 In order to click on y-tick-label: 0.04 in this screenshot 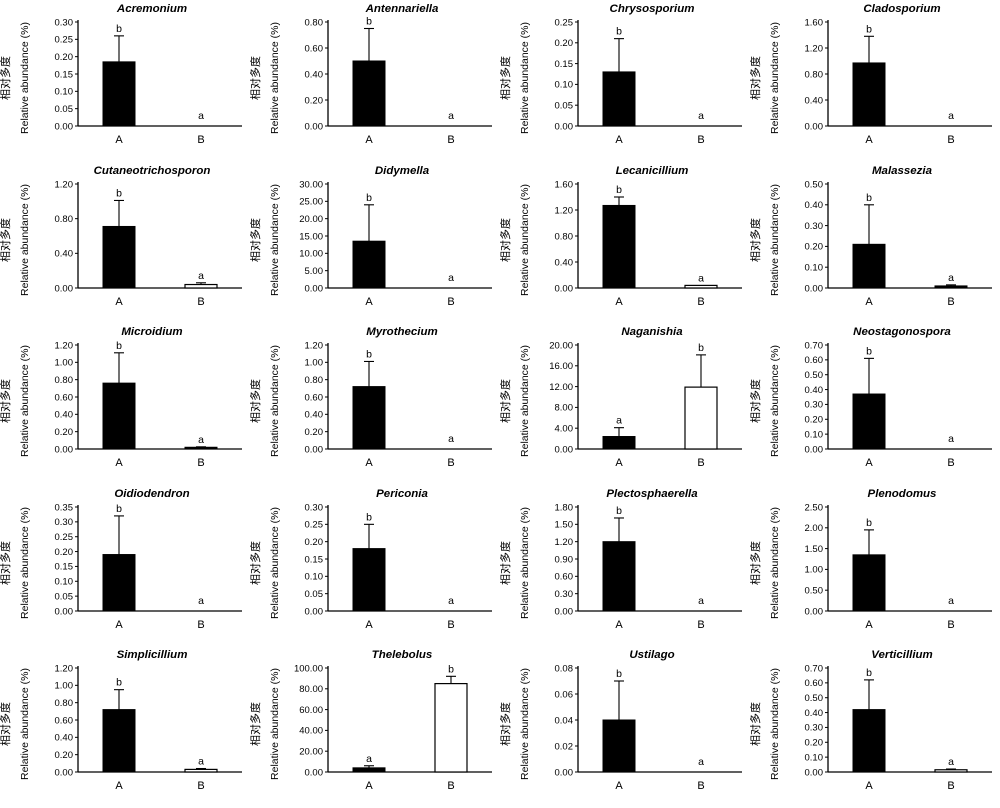, I will do `click(564, 721)`.